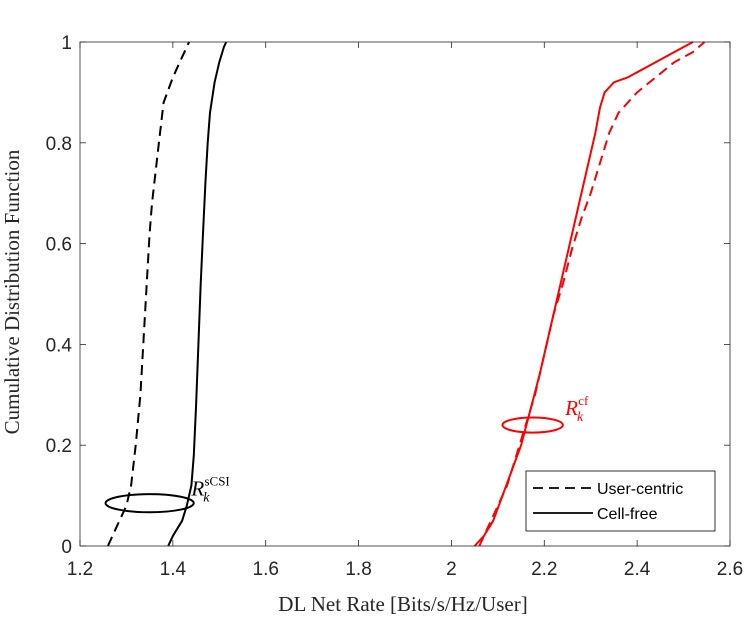 Image resolution: width=747 pixels, height=620 pixels. I want to click on x-tick-label: 1.6, so click(266, 569).